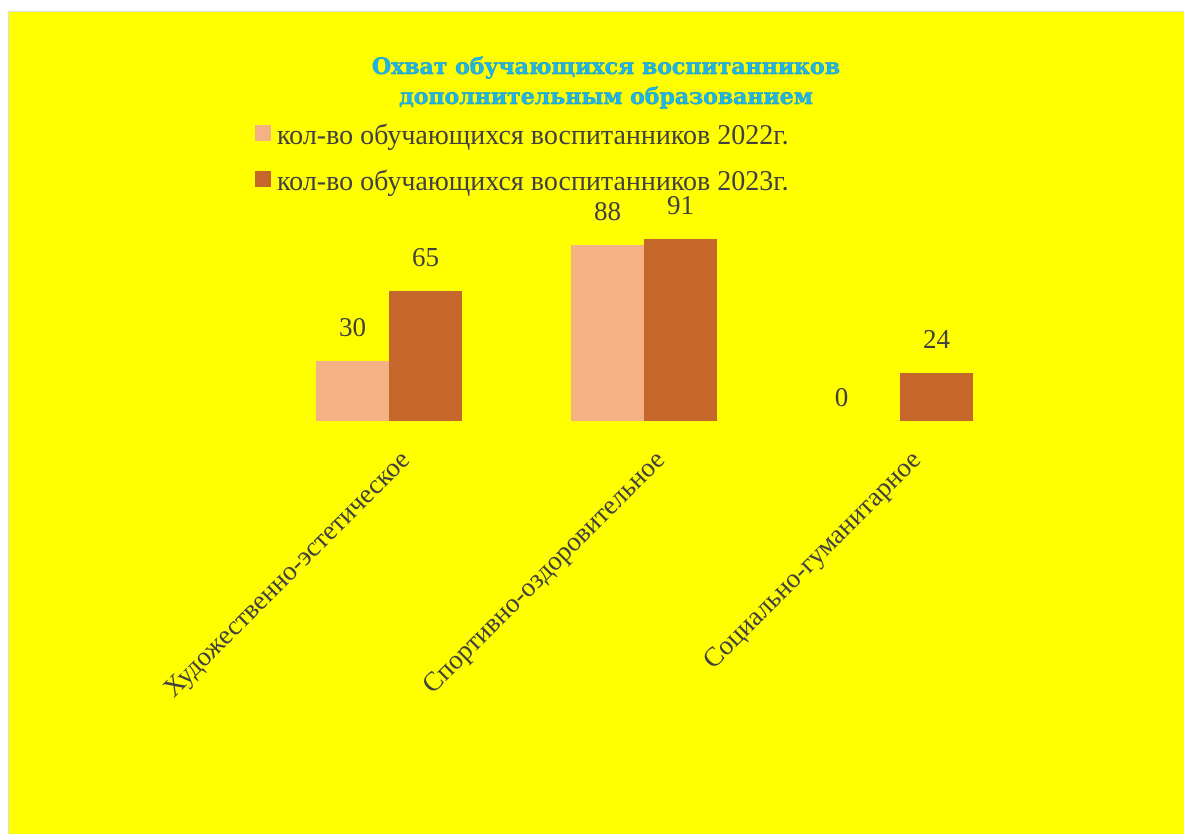 Image resolution: width=1184 pixels, height=835 pixels. What do you see at coordinates (533, 181) in the screenshot?
I see `legend-label-2023: кол-во обучающихся воспитанников 2023г.` at bounding box center [533, 181].